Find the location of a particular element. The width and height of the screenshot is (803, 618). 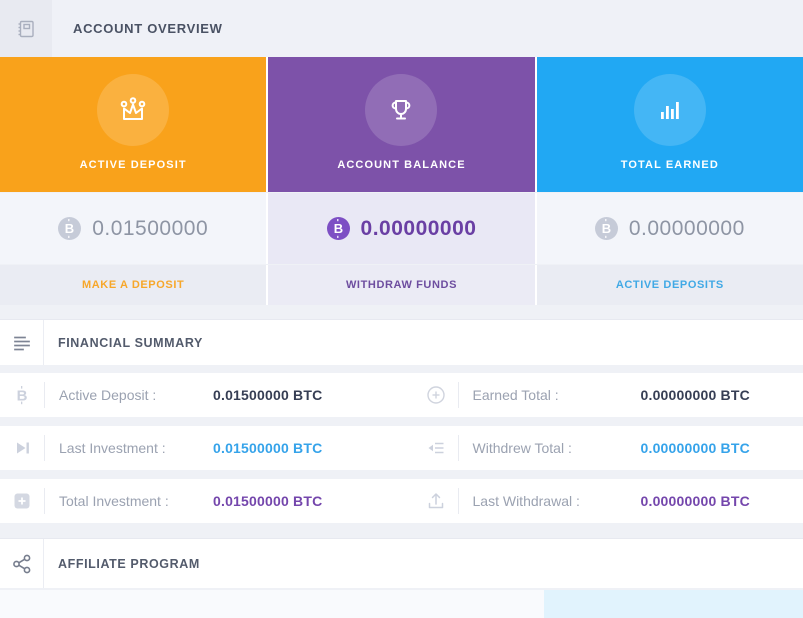

bottom-strip-left is located at coordinates (272, 604).